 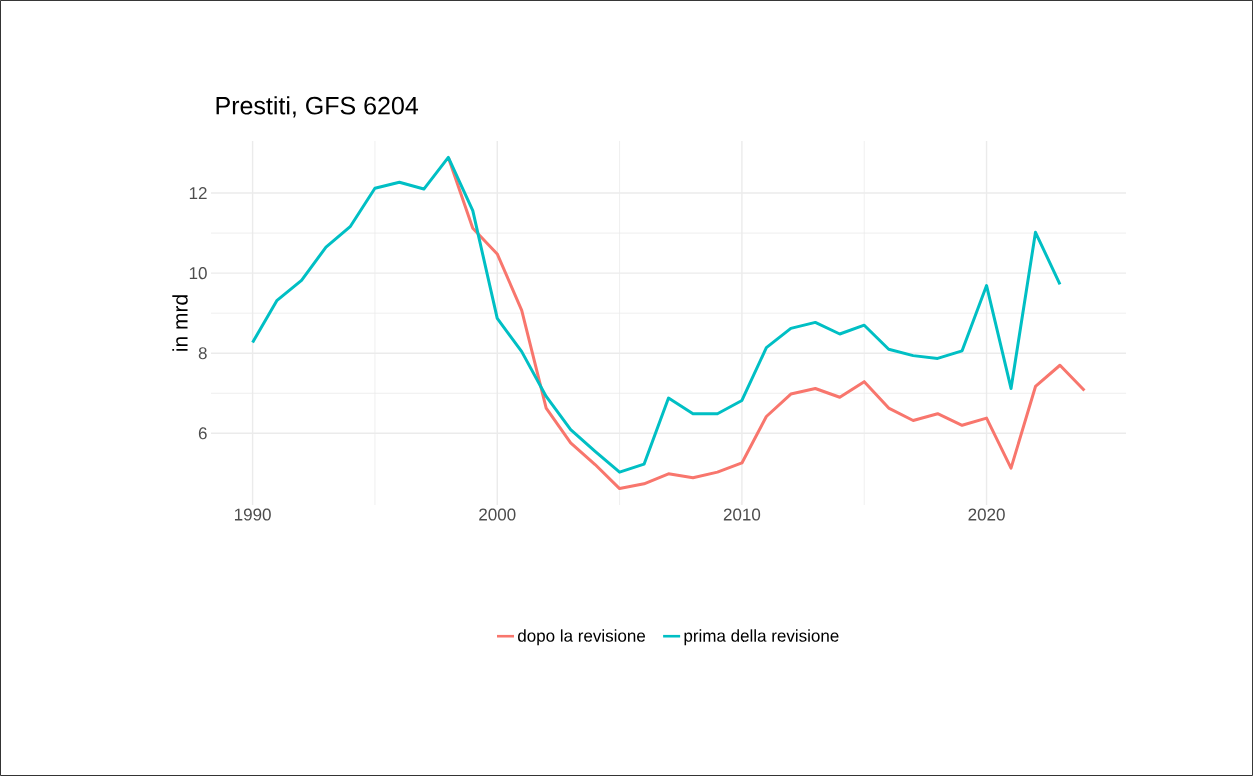 What do you see at coordinates (986, 514) in the screenshot?
I see `x-tick-label: 2020` at bounding box center [986, 514].